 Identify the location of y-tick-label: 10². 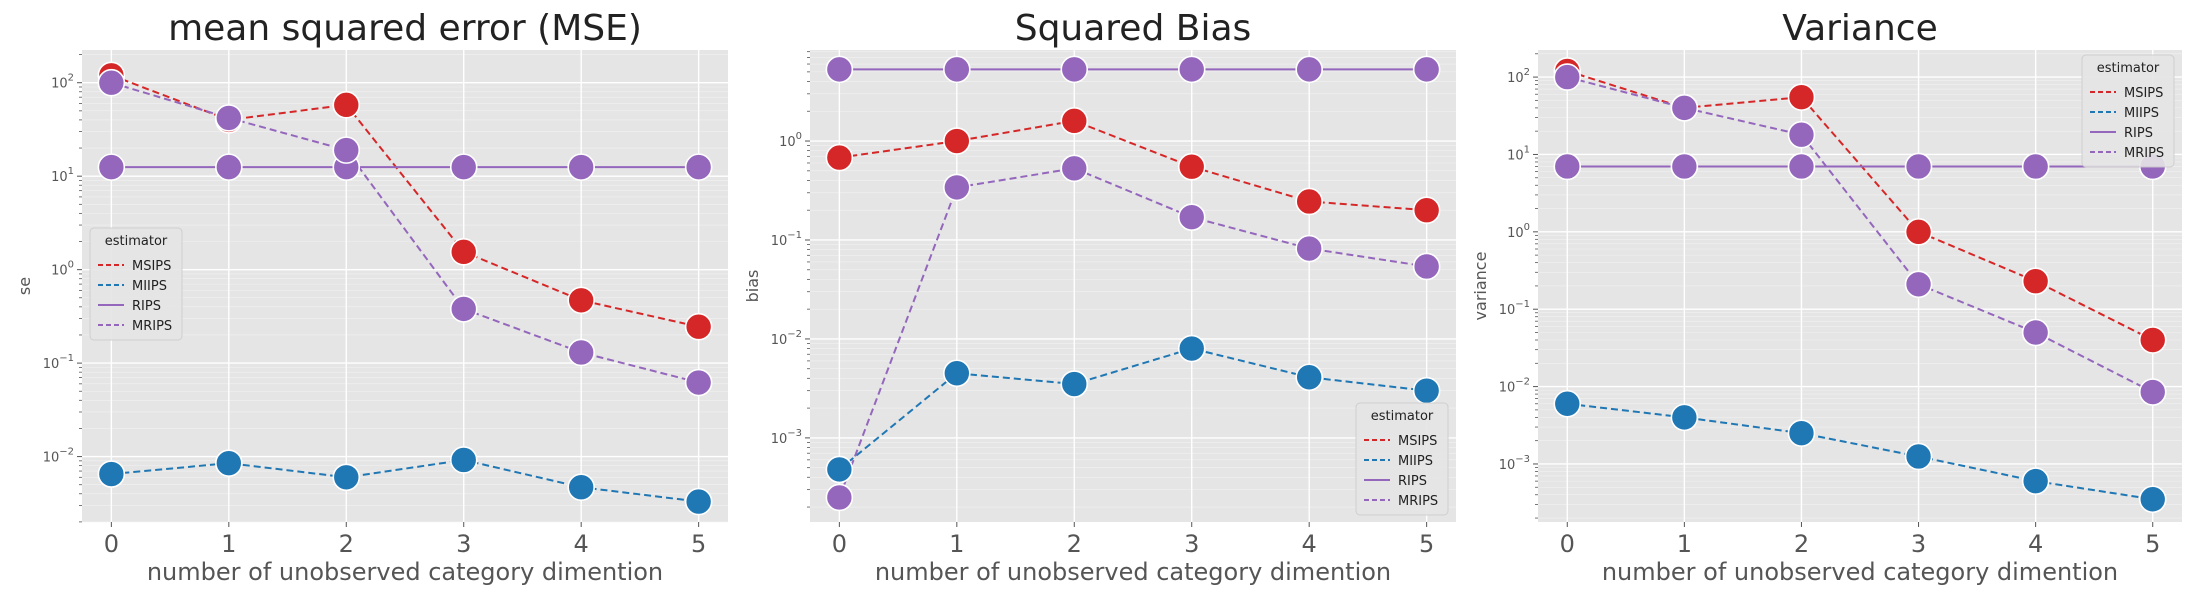
(62, 82).